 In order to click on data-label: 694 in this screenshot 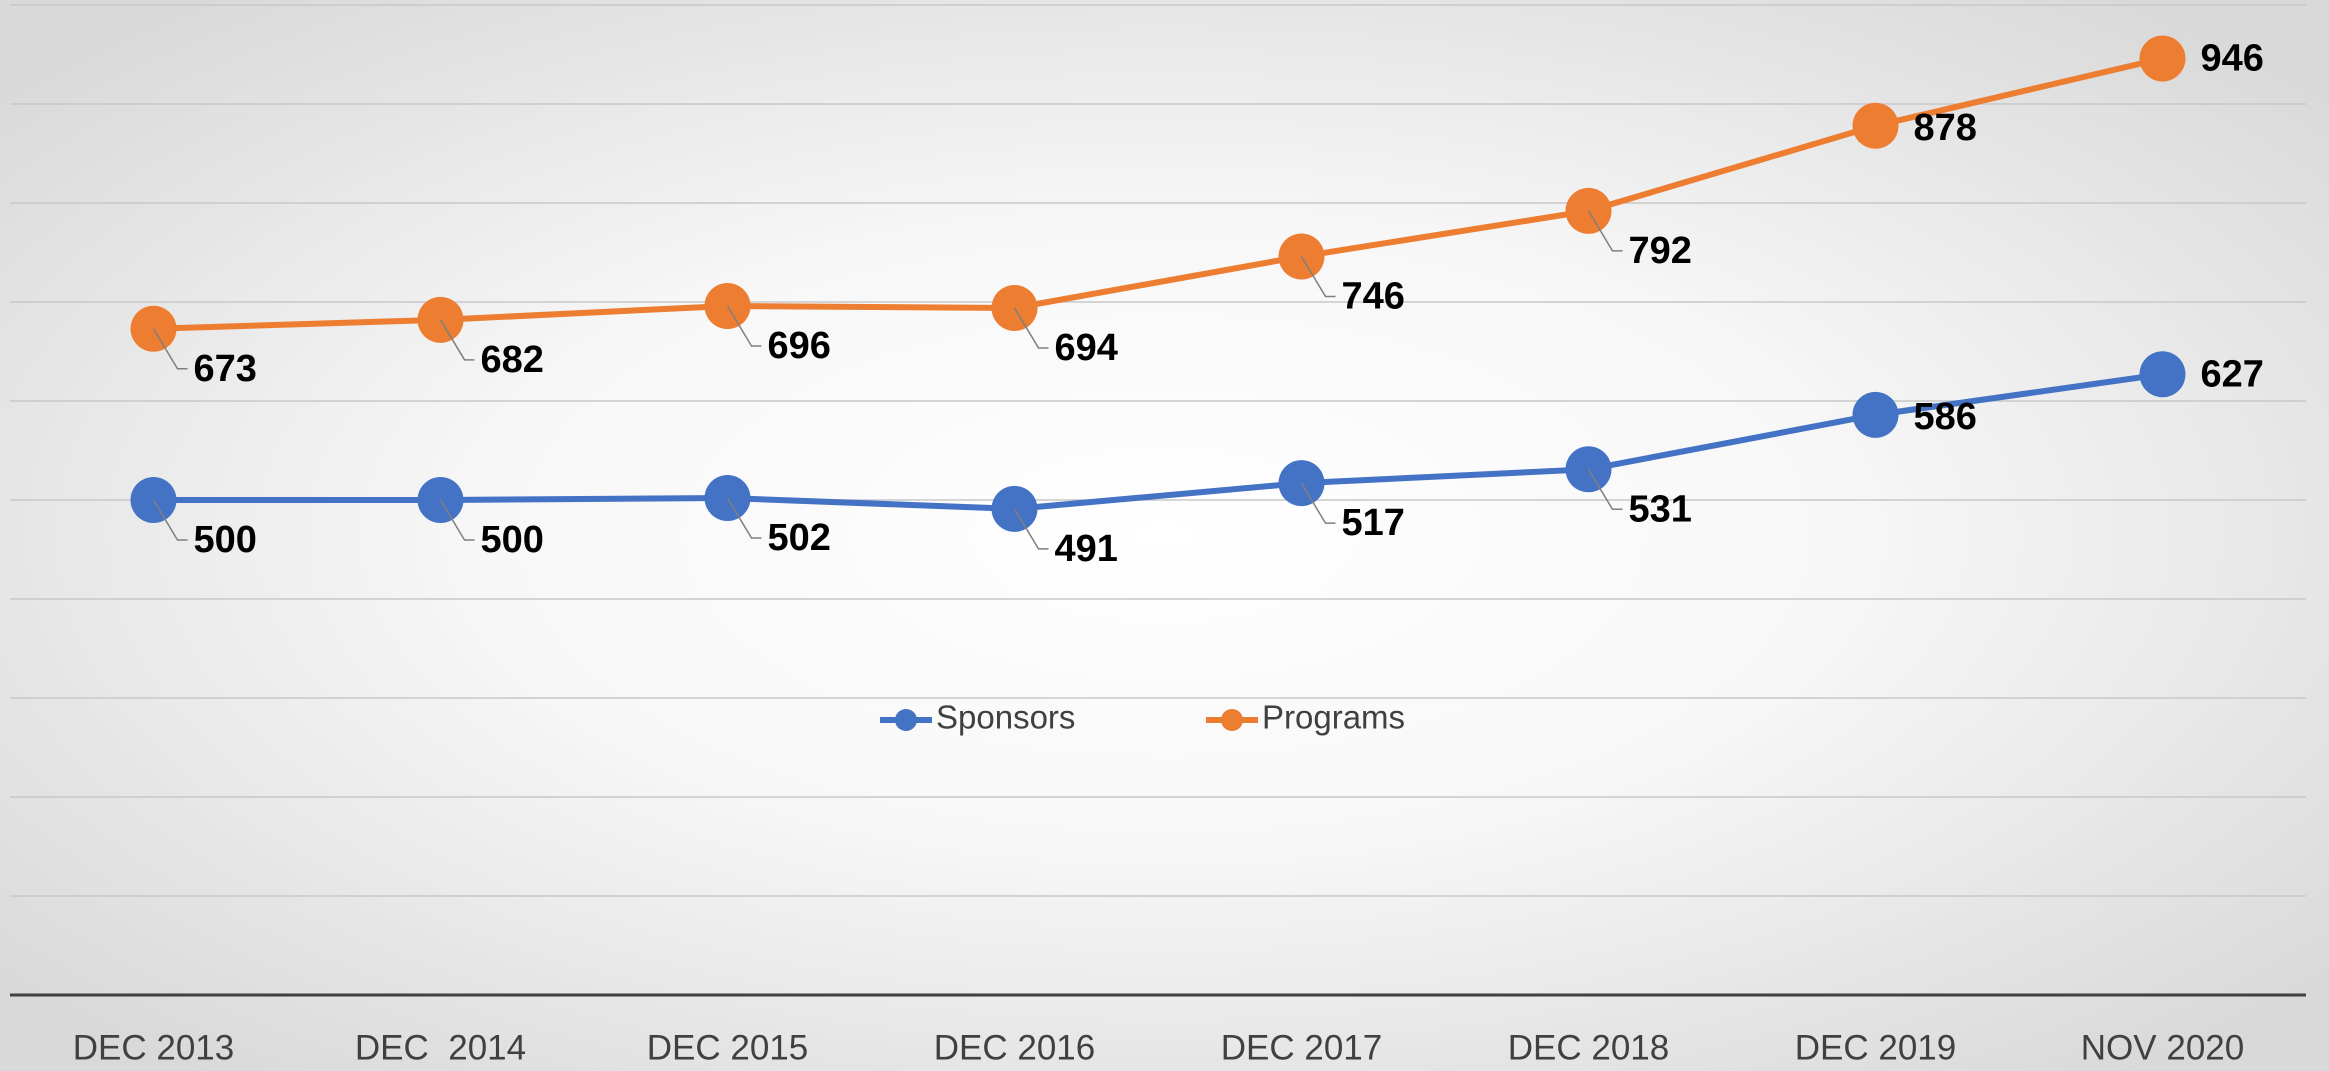, I will do `click(1086, 348)`.